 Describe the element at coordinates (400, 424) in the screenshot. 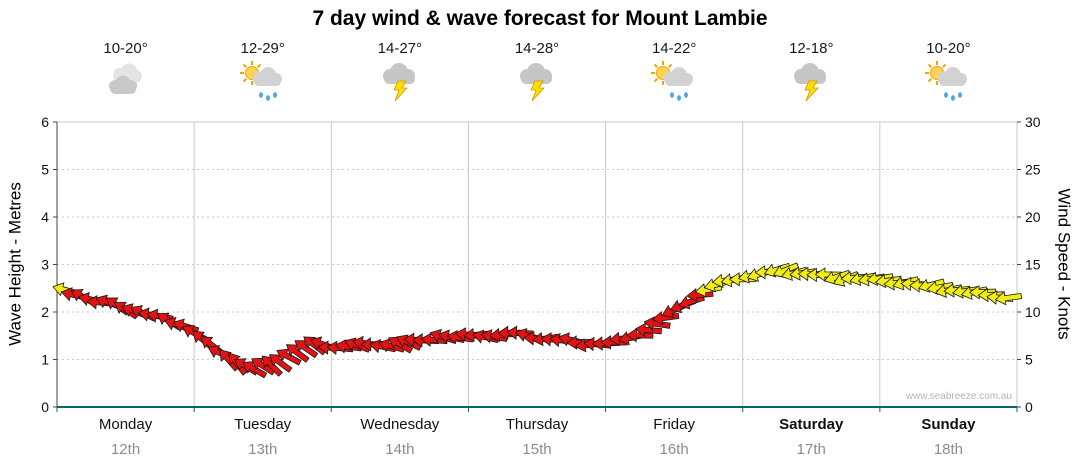

I see `day-label-wednesday: Wednesday` at that location.